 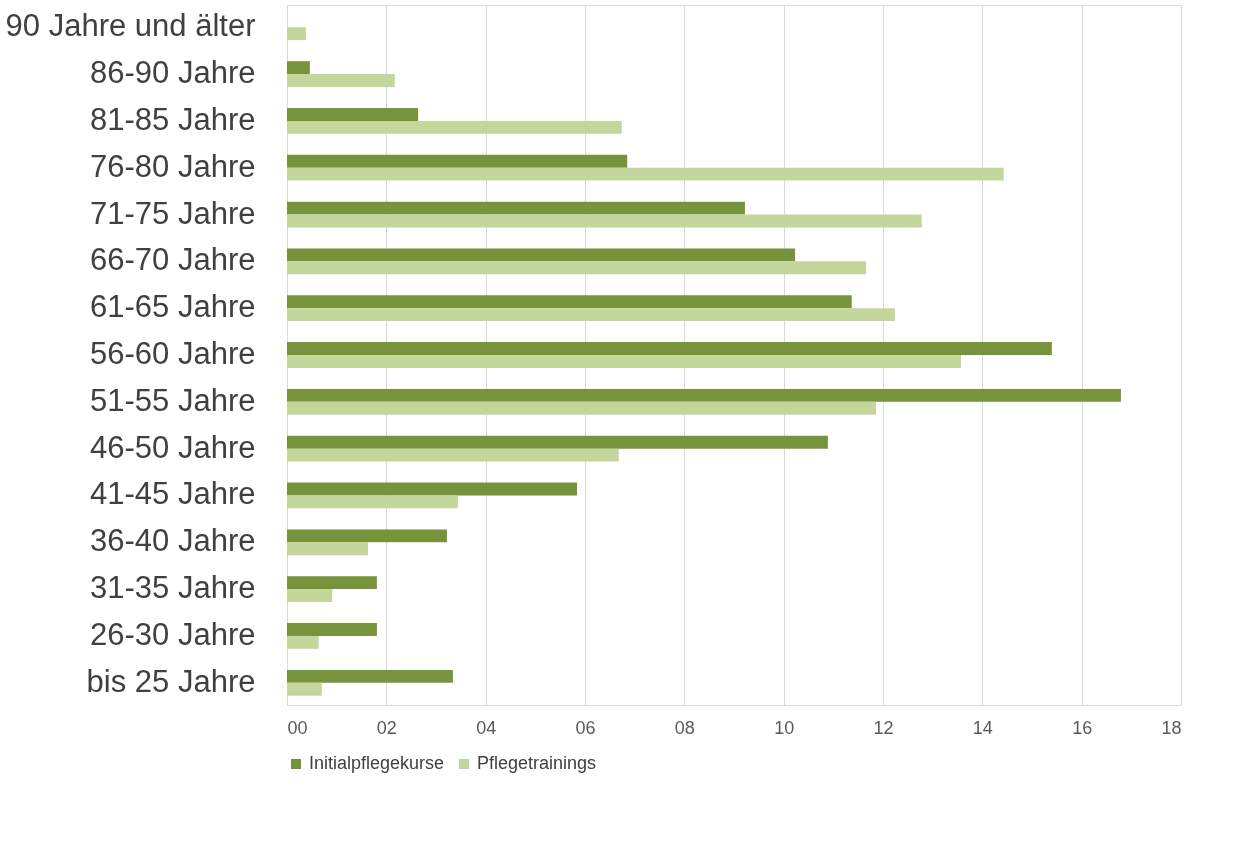 What do you see at coordinates (883, 727) in the screenshot?
I see `x-tick-label: 12` at bounding box center [883, 727].